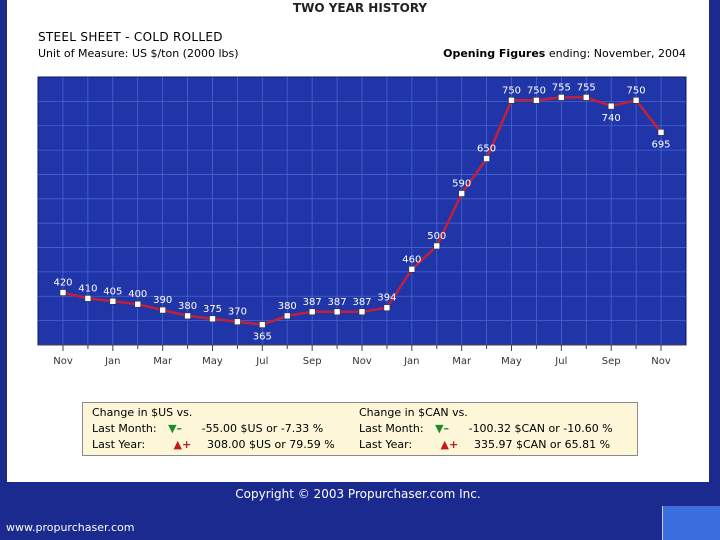  What do you see at coordinates (660, 144) in the screenshot?
I see `data-label: 695` at bounding box center [660, 144].